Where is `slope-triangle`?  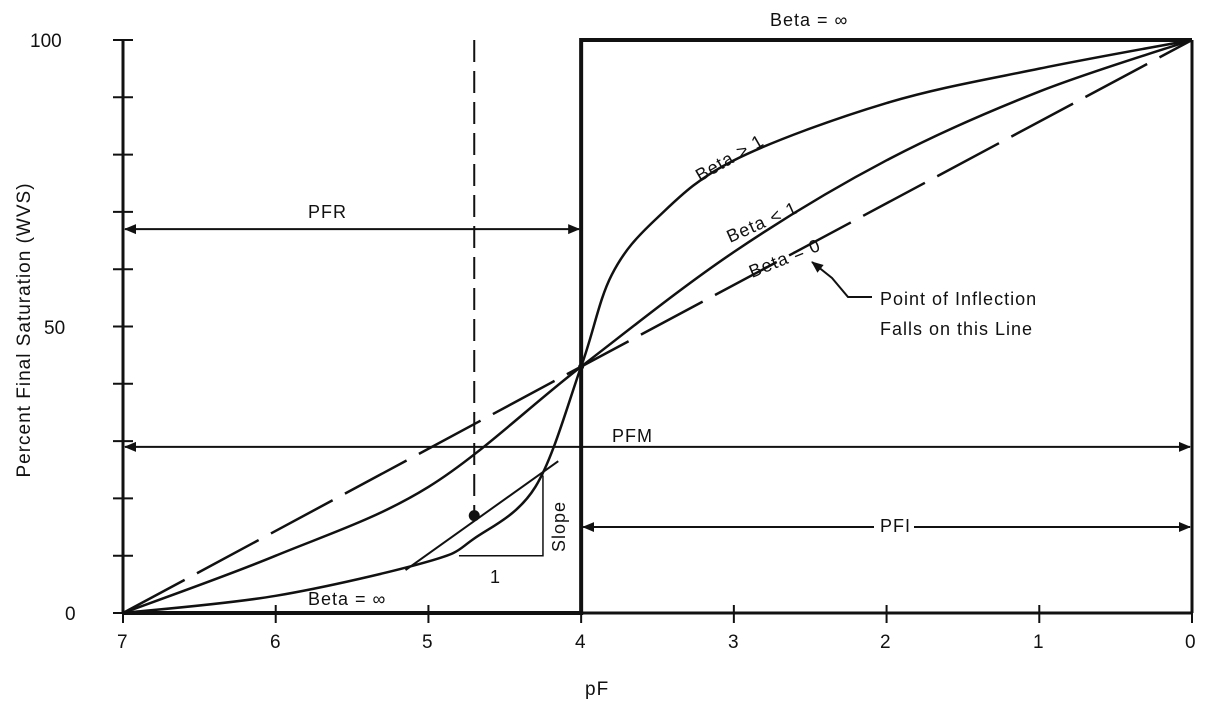
slope-triangle is located at coordinates (501, 516).